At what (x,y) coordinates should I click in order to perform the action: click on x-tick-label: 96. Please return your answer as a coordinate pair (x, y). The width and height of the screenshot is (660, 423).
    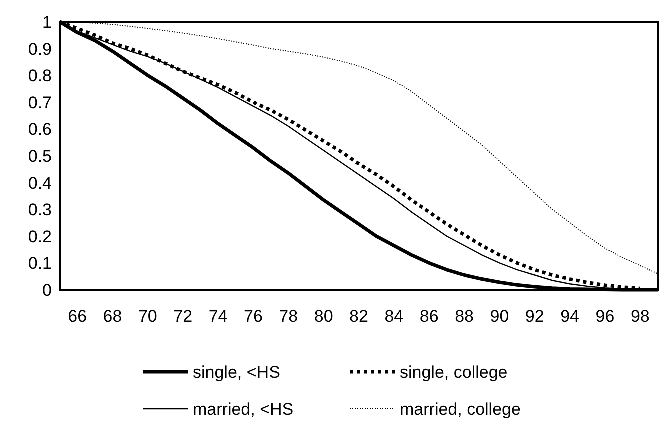
    Looking at the image, I should click on (605, 316).